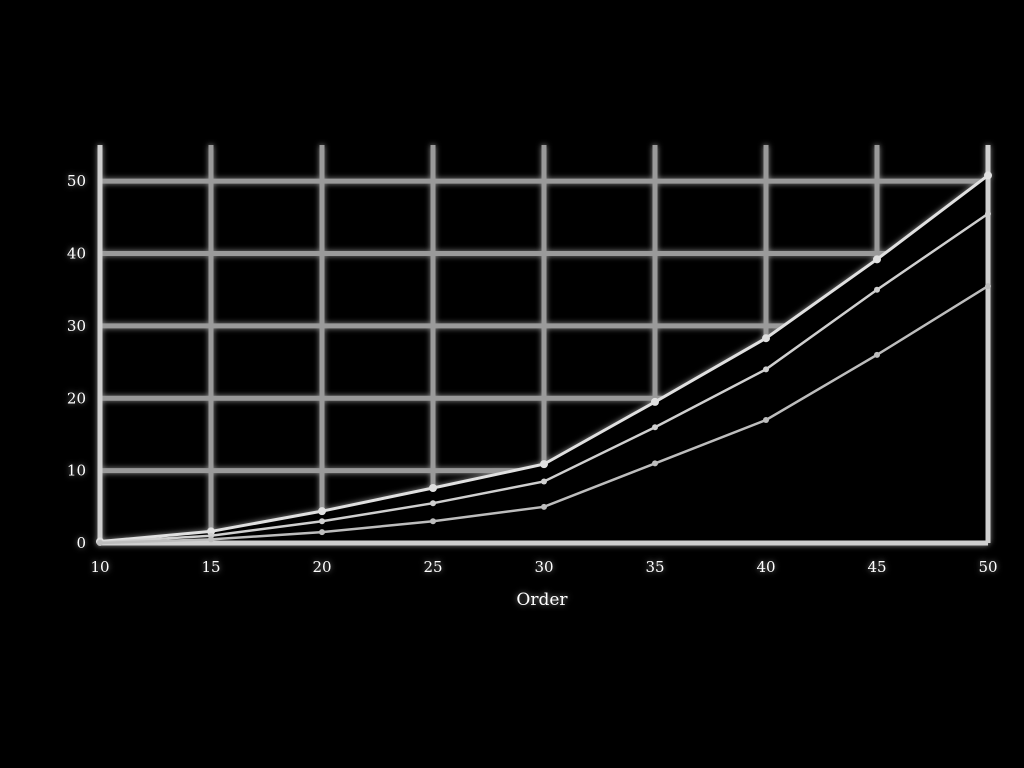 Image resolution: width=1024 pixels, height=768 pixels. What do you see at coordinates (76, 326) in the screenshot?
I see `y-tick-label-30: 30` at bounding box center [76, 326].